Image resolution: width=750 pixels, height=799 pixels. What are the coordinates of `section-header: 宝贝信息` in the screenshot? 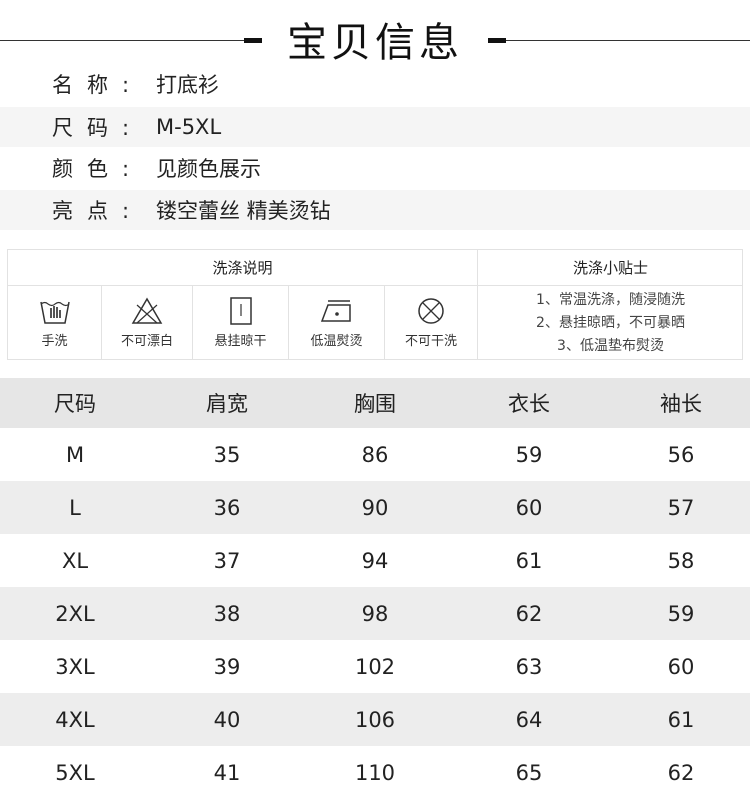 It's located at (375, 40).